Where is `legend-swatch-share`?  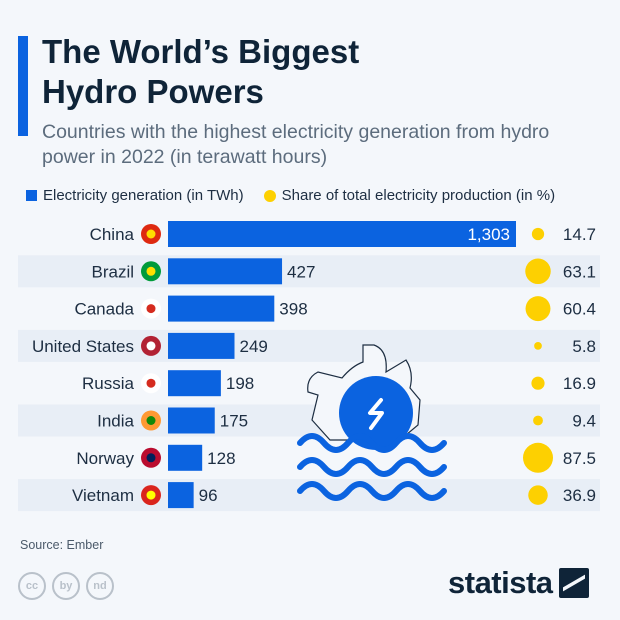
legend-swatch-share is located at coordinates (269, 195).